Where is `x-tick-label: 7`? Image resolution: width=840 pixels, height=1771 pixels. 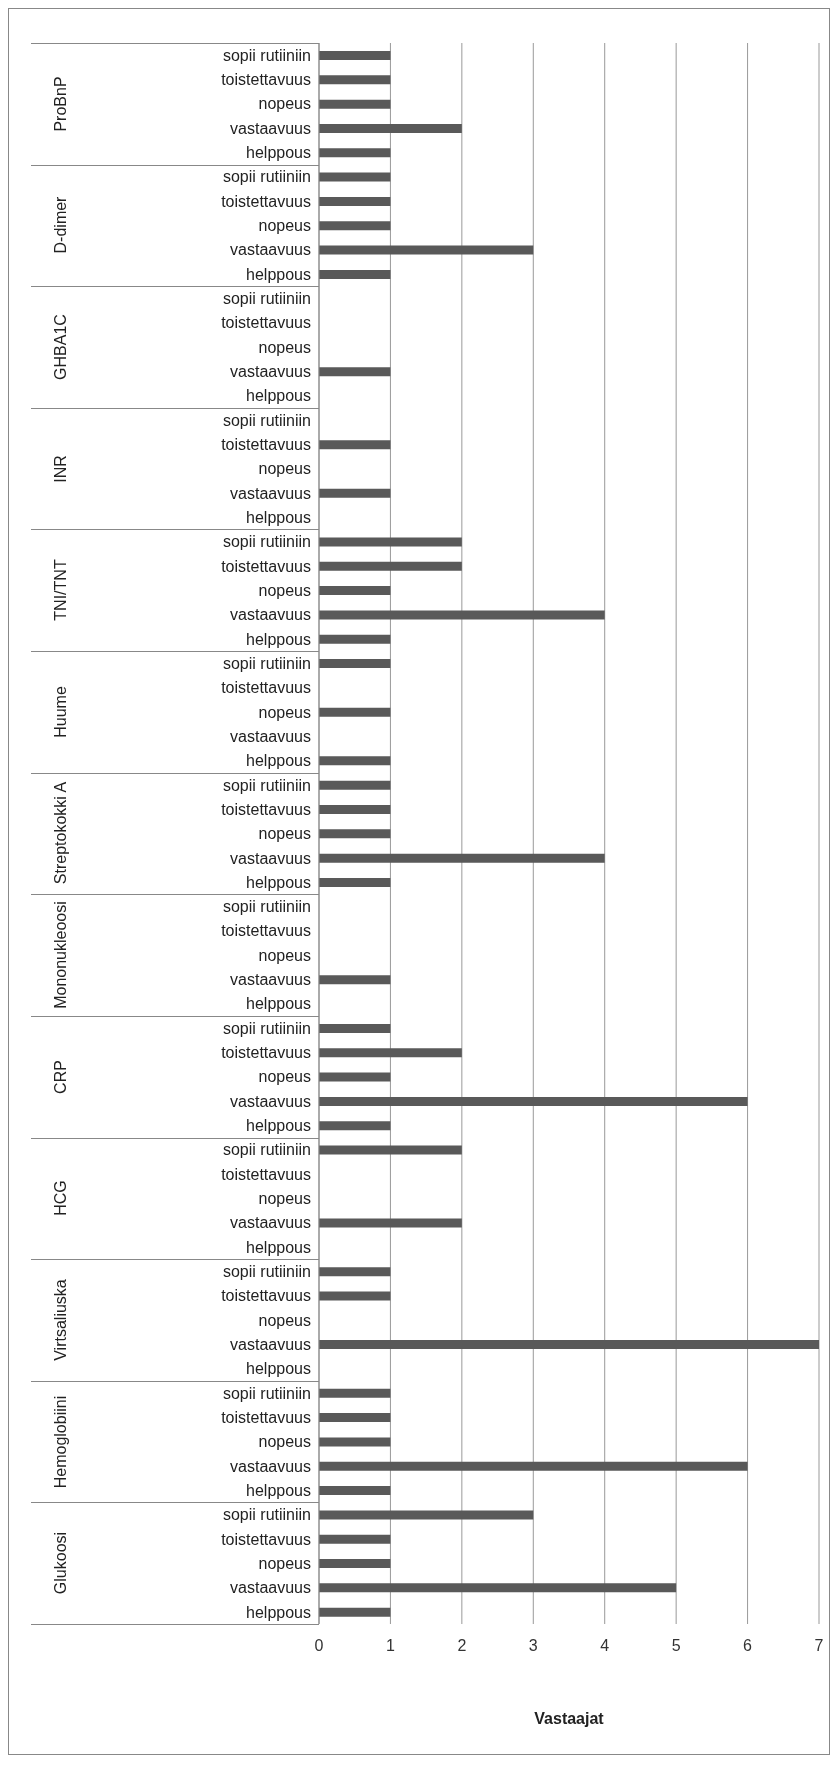 x-tick-label: 7 is located at coordinates (819, 1646).